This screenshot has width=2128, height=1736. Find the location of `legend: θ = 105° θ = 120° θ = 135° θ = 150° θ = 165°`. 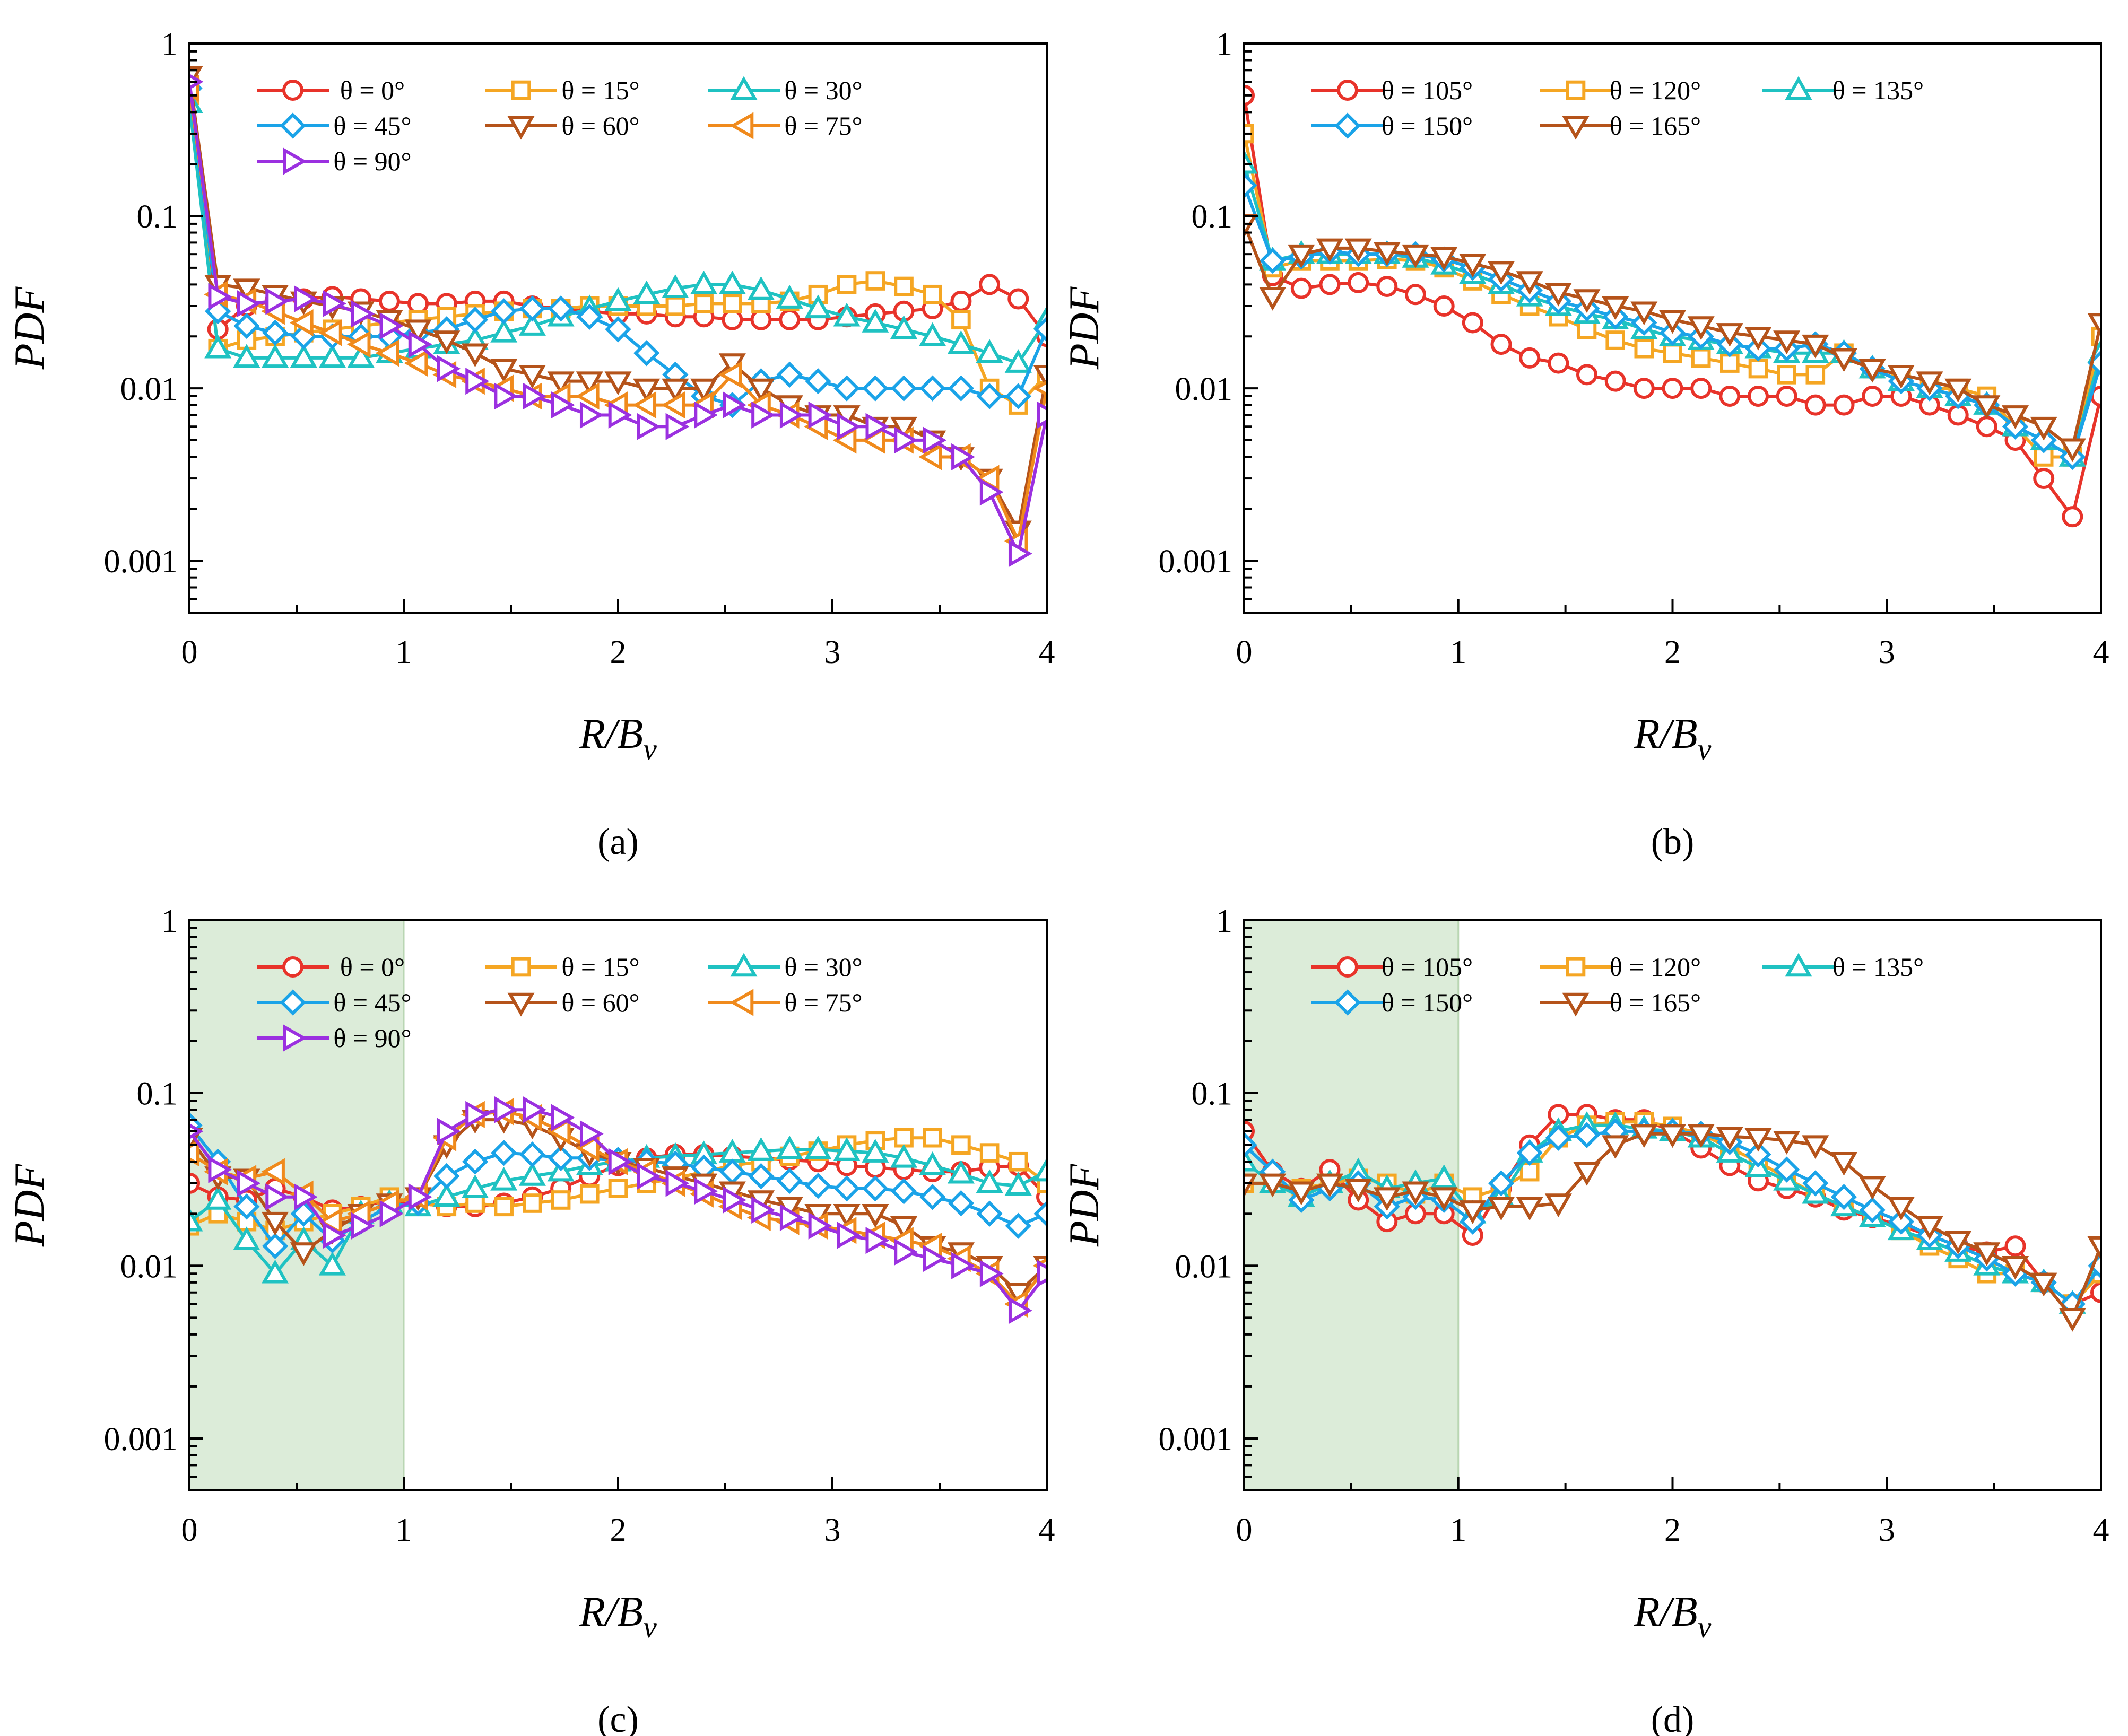

legend: θ = 105° θ = 120° θ = 135° θ = 150° θ = 165° is located at coordinates (1618, 984).